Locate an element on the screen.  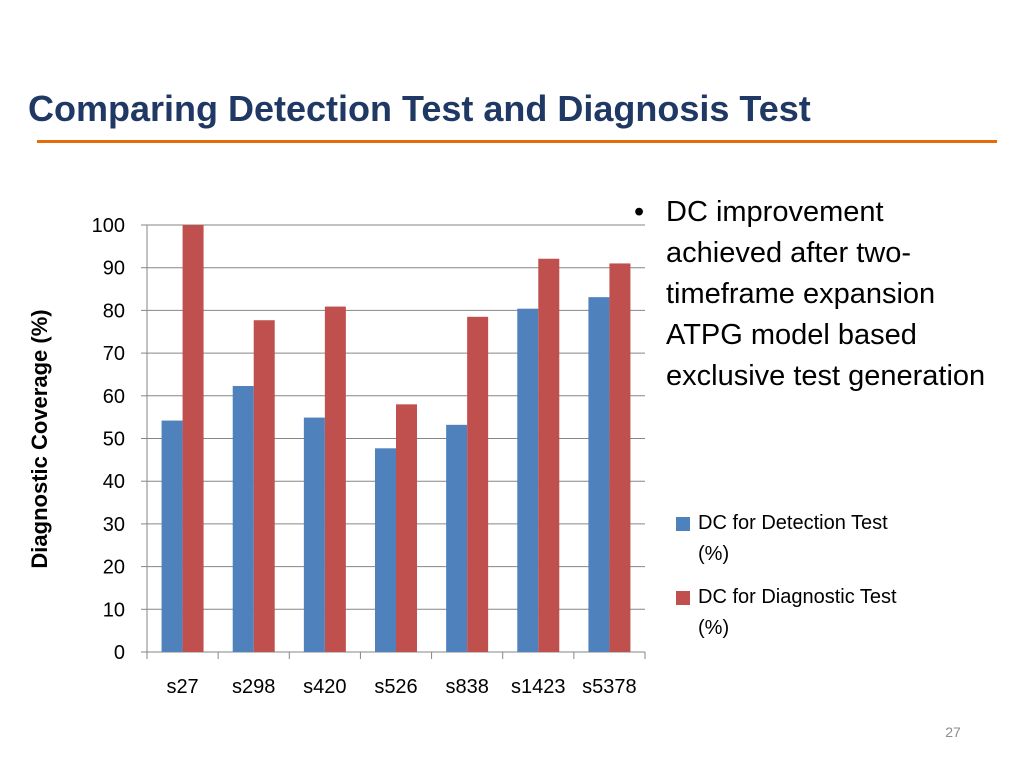
x-tick-label: s298 is located at coordinates (253, 687).